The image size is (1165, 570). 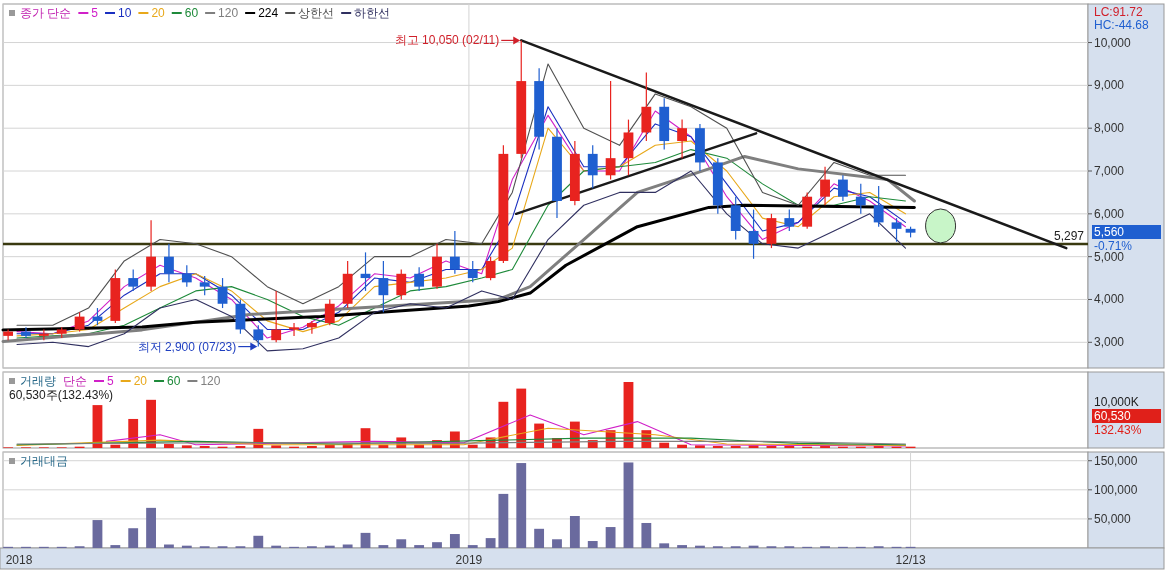 I want to click on chart-title: 거래량, so click(x=38, y=381).